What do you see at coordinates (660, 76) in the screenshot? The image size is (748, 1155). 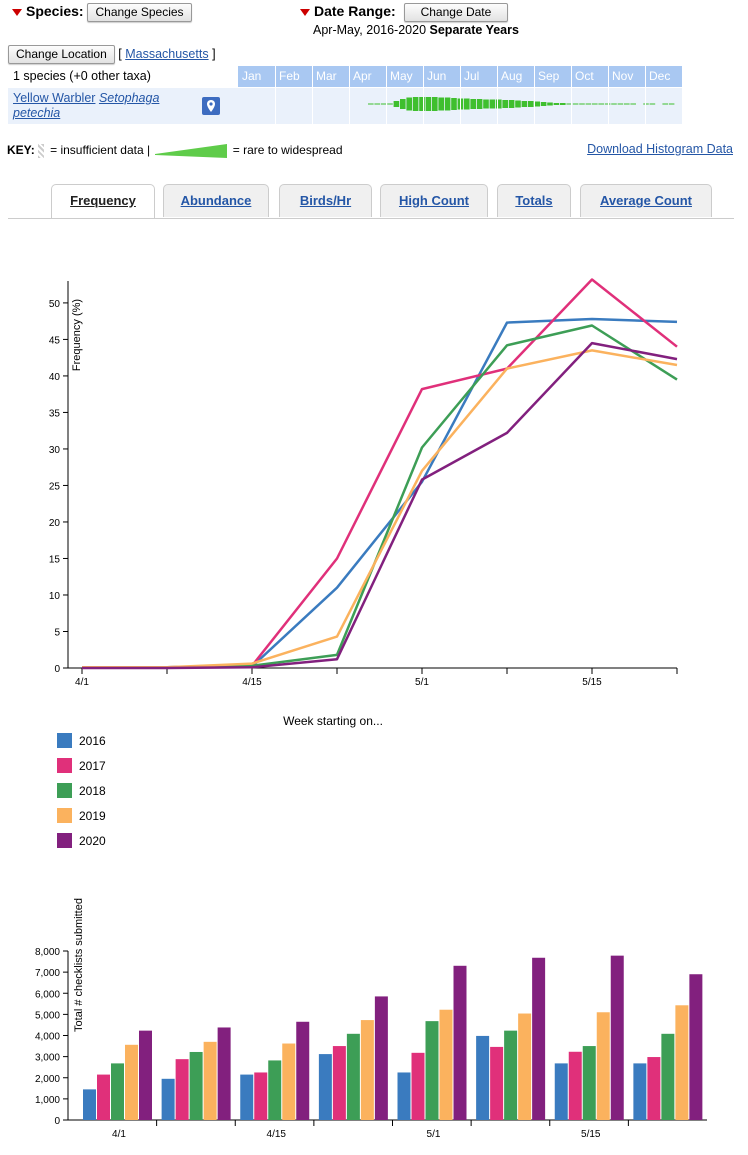 I see `month-label: Dec` at bounding box center [660, 76].